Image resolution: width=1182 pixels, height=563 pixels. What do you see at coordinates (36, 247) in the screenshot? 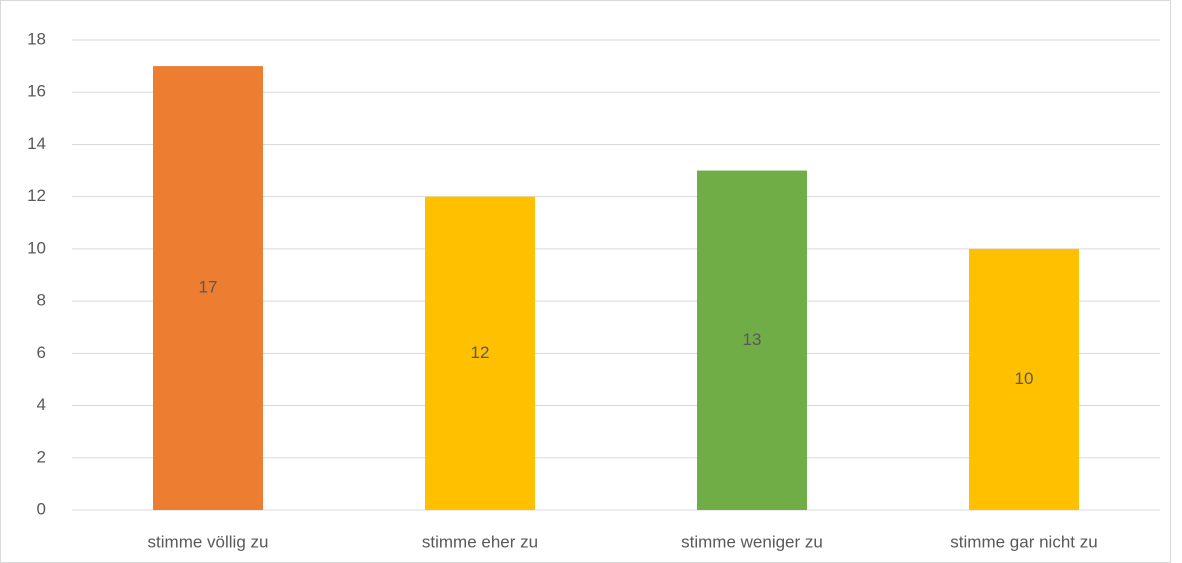
I see `y-tick-label: 10` at bounding box center [36, 247].